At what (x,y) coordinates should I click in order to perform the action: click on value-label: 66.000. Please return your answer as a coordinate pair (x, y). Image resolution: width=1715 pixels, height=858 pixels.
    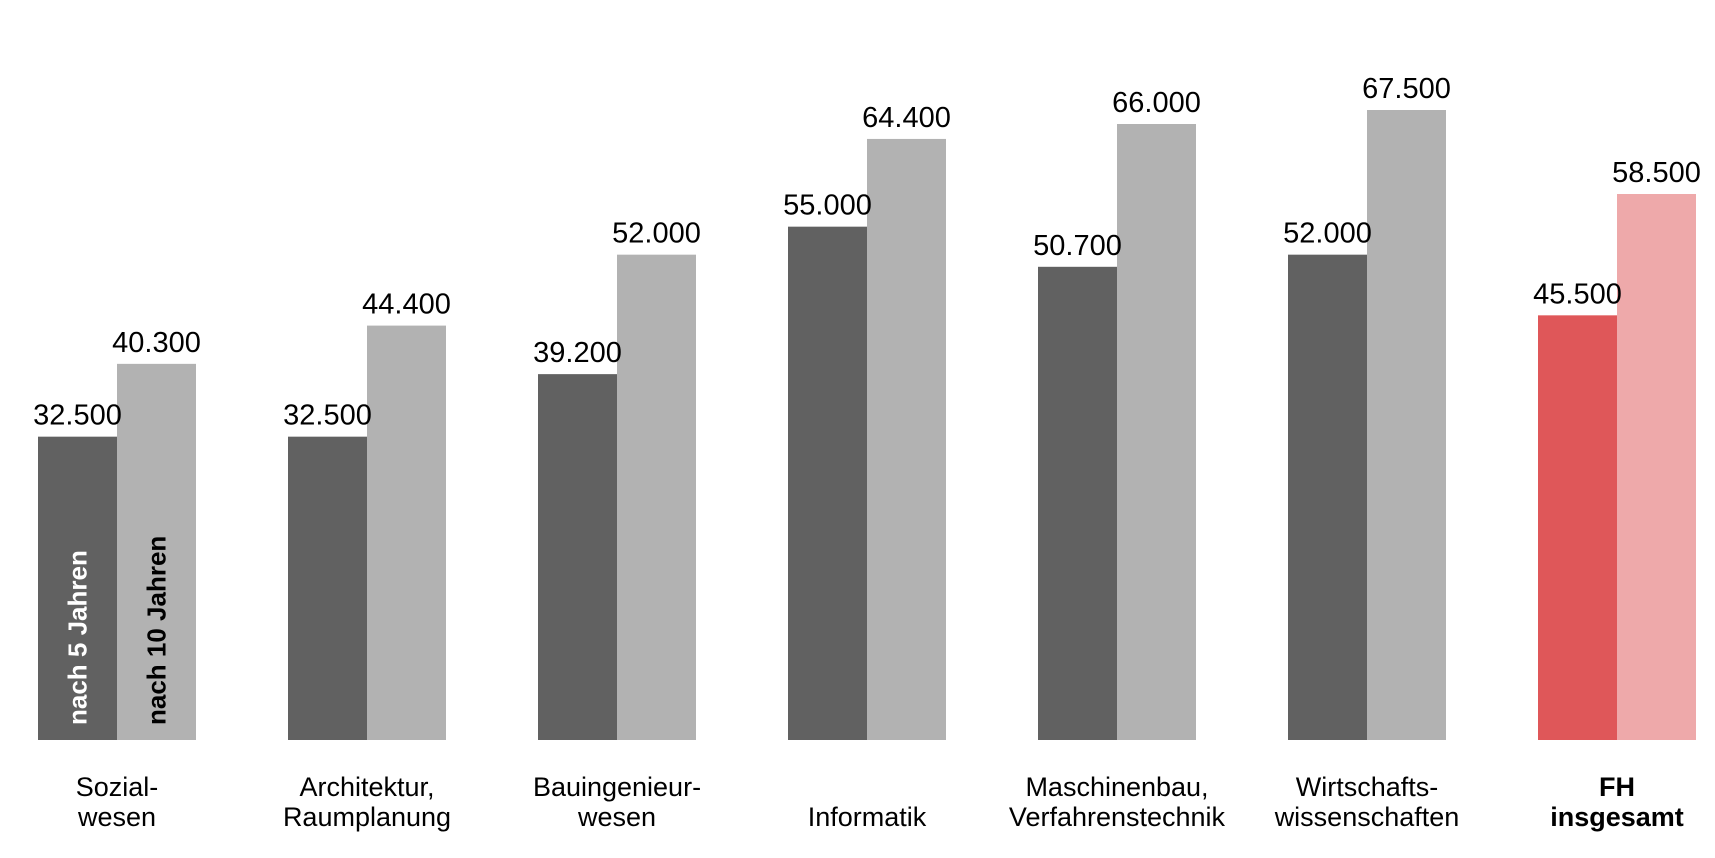
    Looking at the image, I should click on (1156, 103).